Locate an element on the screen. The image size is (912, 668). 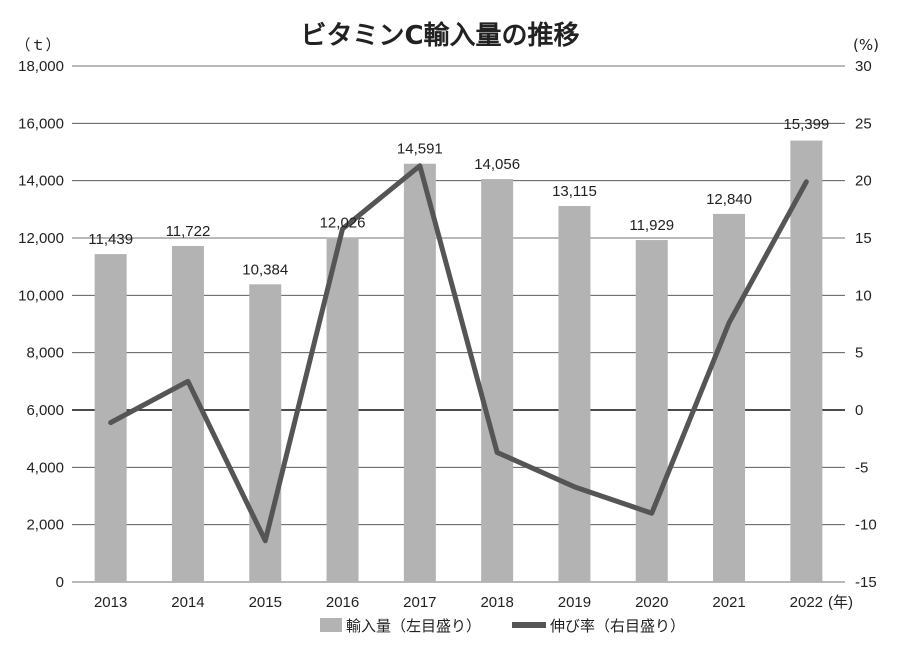
bar-value-label: 11,722 is located at coordinates (188, 231).